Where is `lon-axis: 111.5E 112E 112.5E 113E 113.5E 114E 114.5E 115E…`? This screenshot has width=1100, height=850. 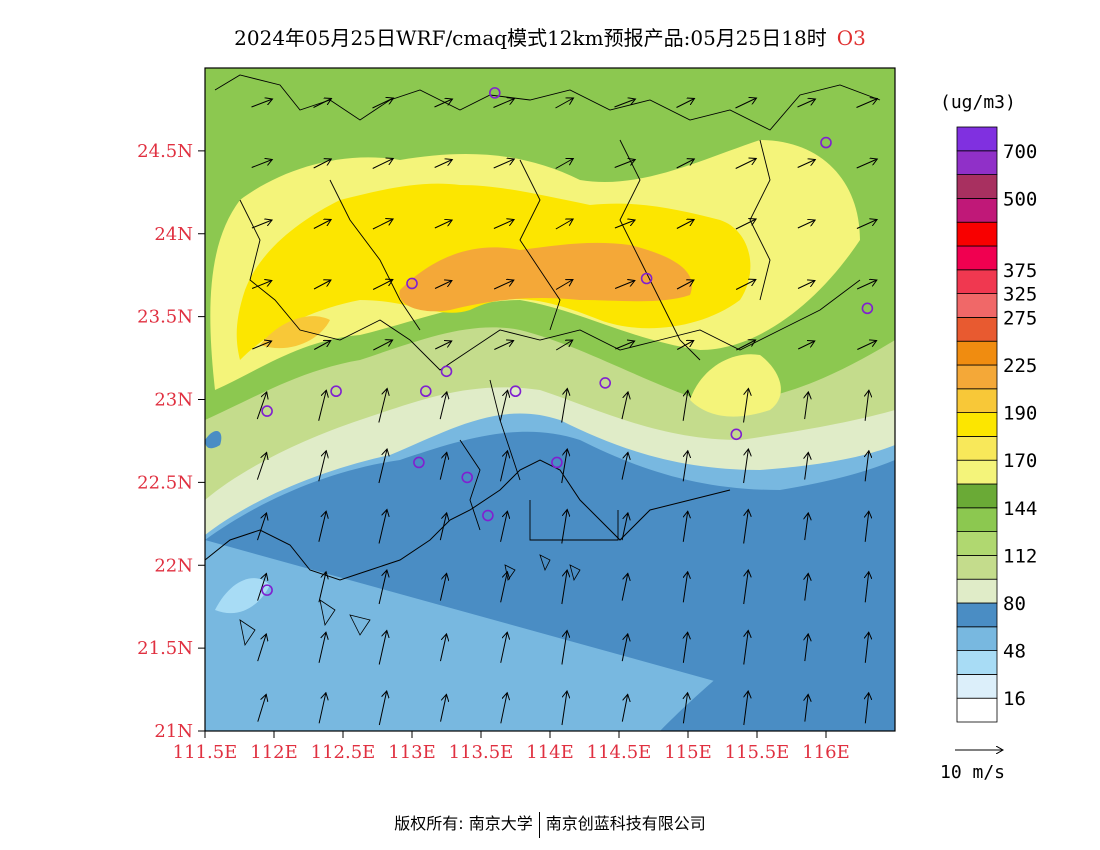
lon-axis: 111.5E 112E 112.5E 113E 113.5E 114E 114.5E 115E… is located at coordinates (511, 747).